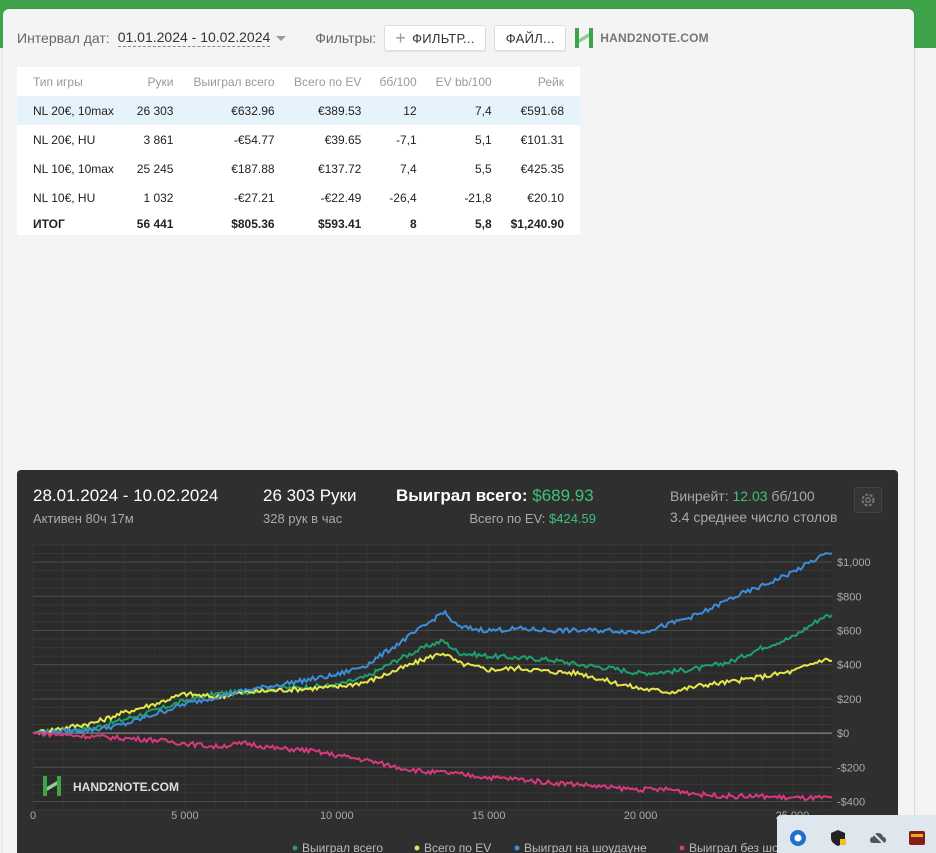 Image resolution: width=936 pixels, height=853 pixels. What do you see at coordinates (328, 81) in the screenshot?
I see `col-ev: Всего по EV` at bounding box center [328, 81].